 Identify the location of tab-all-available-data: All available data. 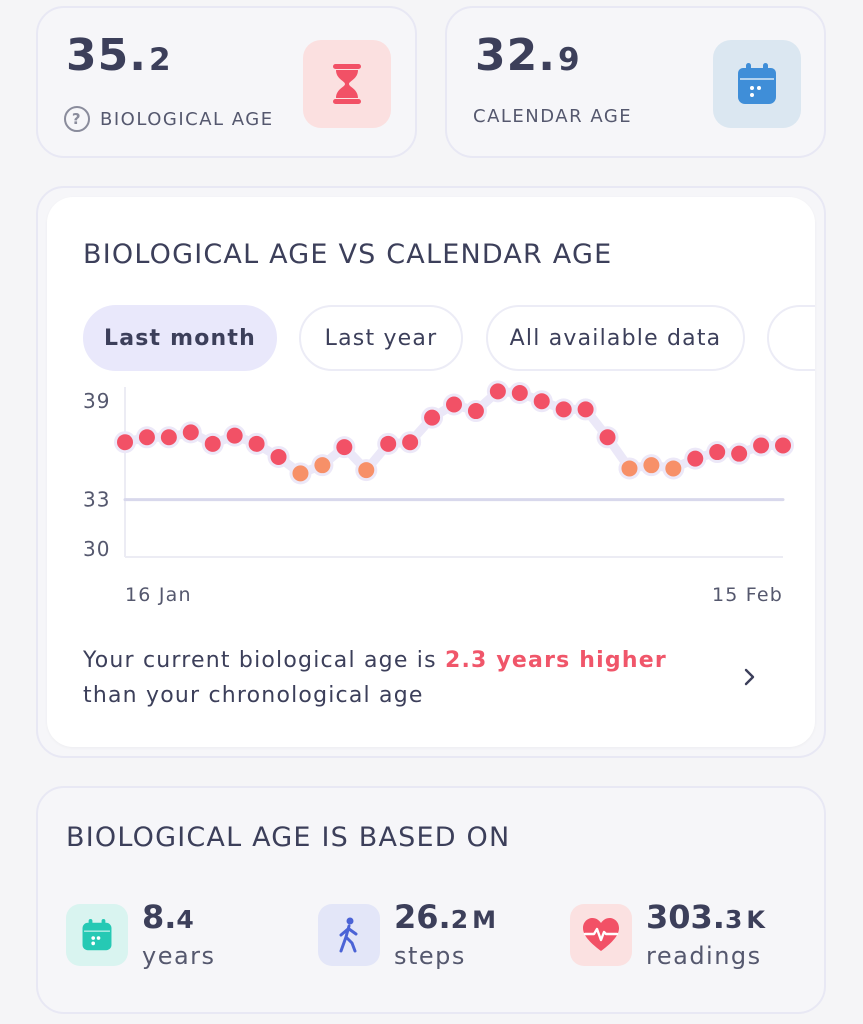
(615, 338).